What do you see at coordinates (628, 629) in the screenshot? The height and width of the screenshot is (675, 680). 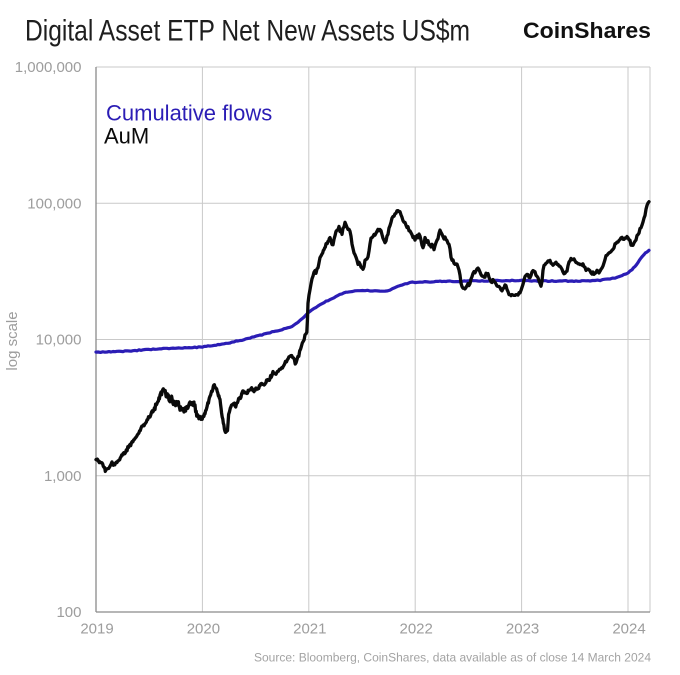 I see `svg-text: 2024` at bounding box center [628, 629].